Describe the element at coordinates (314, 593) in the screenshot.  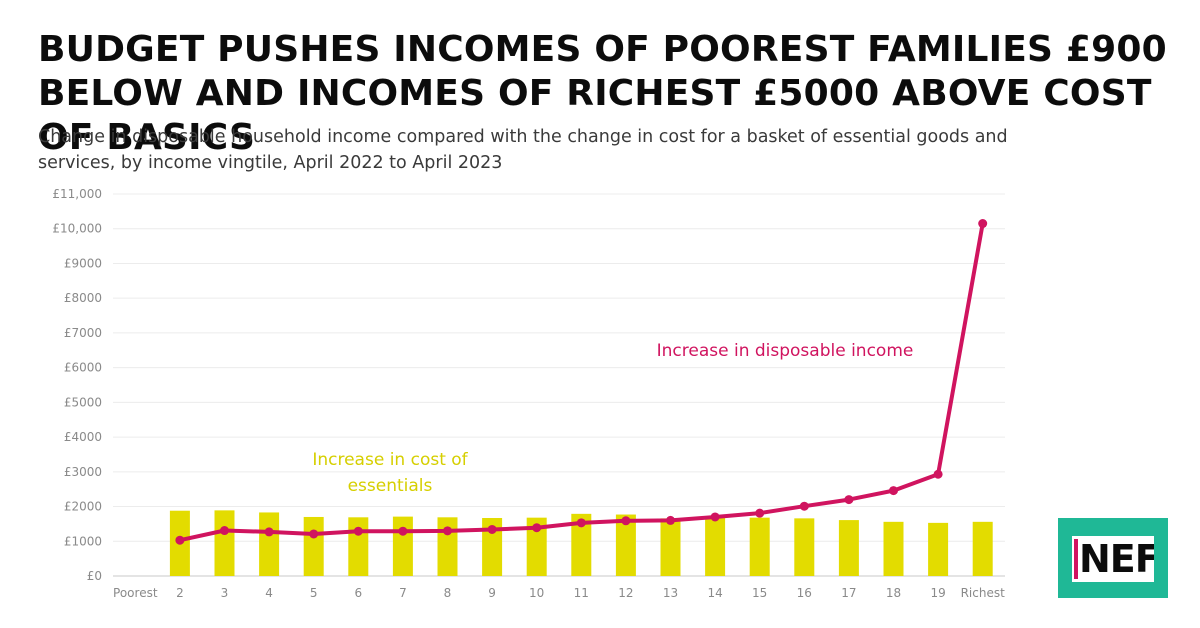
I see `x-tick-label: 5` at that location.